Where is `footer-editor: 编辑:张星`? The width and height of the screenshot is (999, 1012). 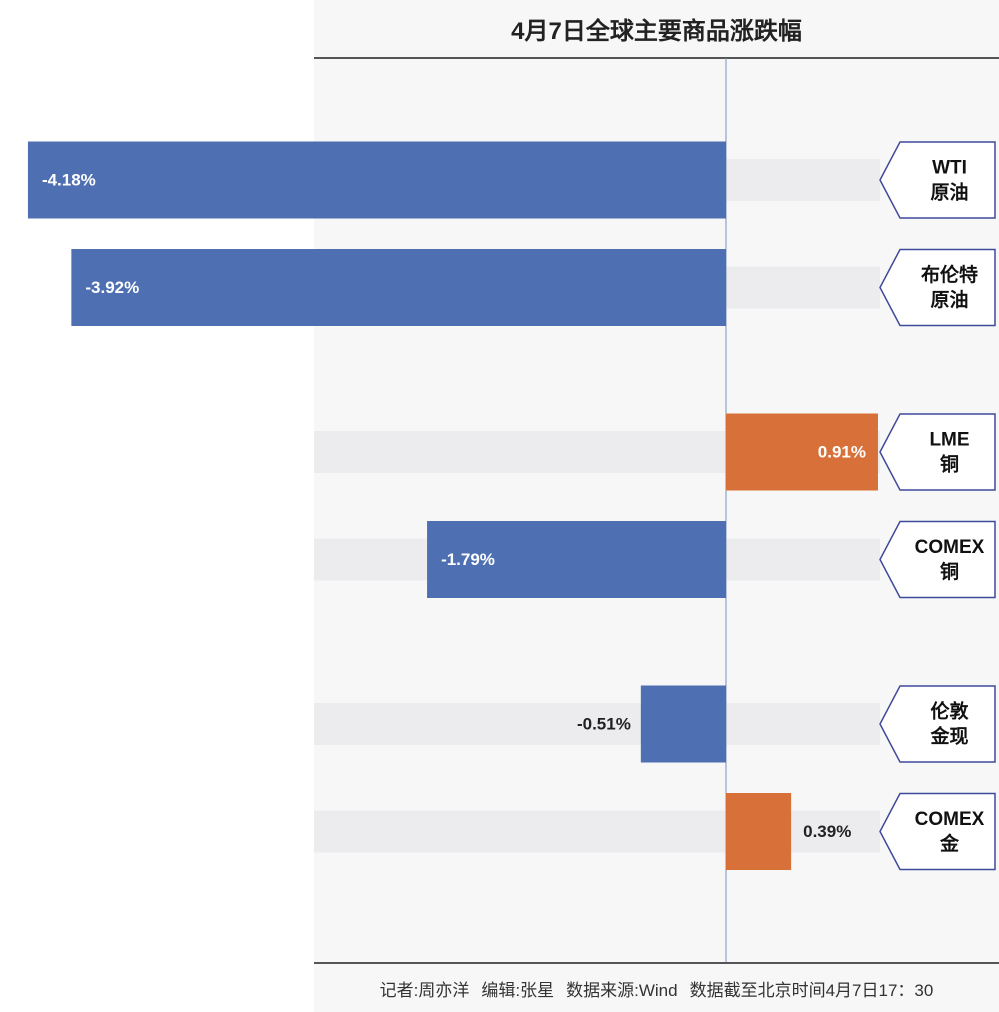 footer-editor: 编辑:张星 is located at coordinates (518, 990).